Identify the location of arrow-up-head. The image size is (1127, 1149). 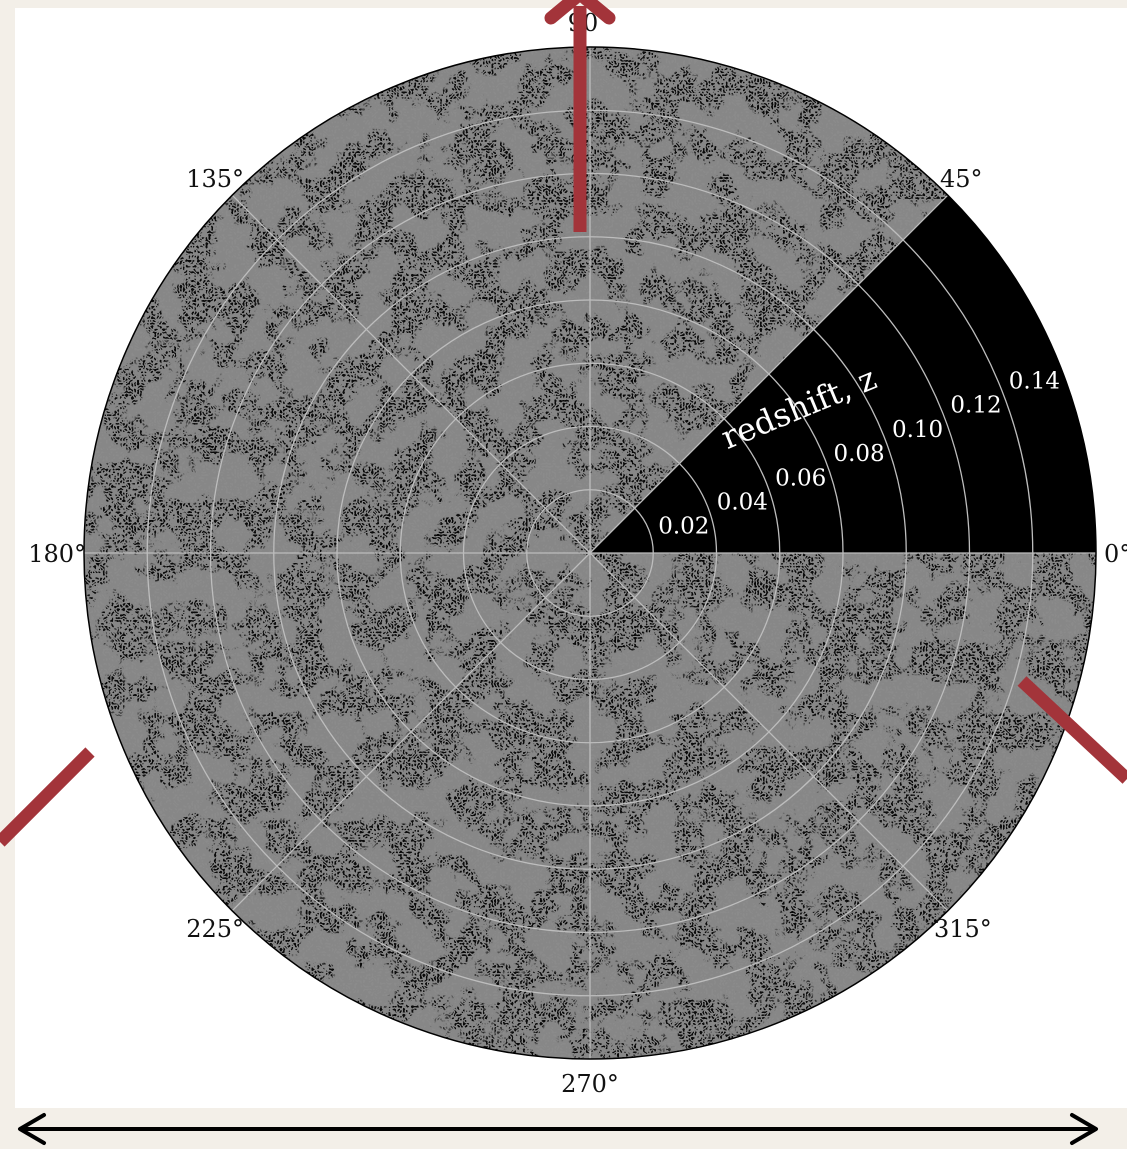
(580, 12).